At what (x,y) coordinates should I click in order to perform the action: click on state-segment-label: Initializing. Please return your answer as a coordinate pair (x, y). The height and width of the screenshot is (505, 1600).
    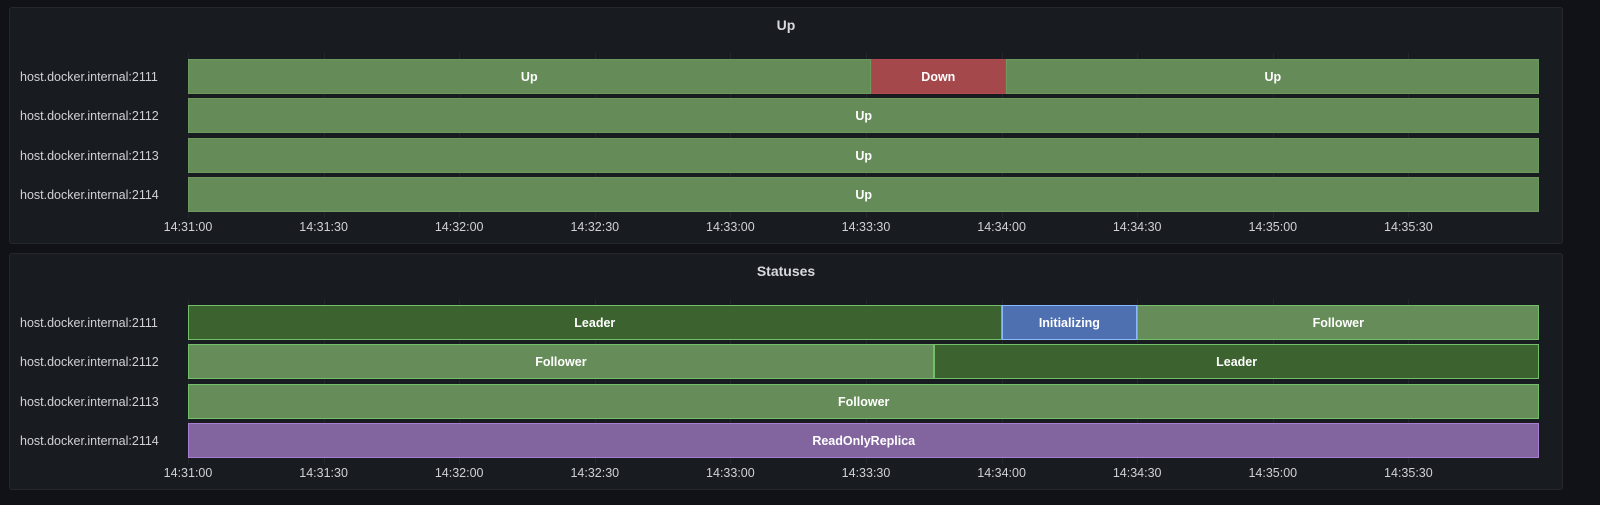
    Looking at the image, I should click on (1069, 322).